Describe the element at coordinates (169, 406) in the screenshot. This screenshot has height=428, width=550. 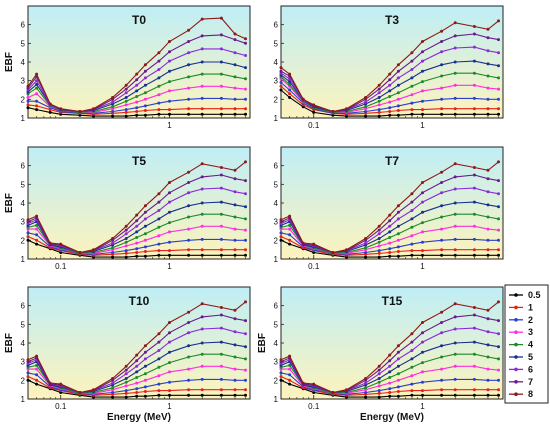
I see `x-tick-label: 1` at that location.